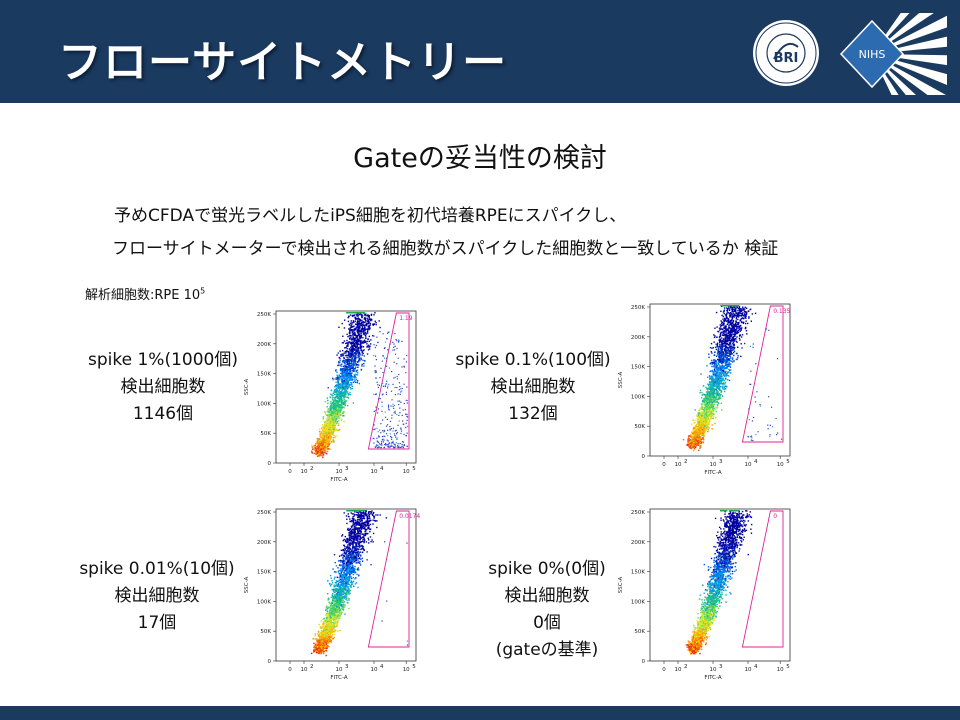 Image resolution: width=960 pixels, height=720 pixels. Describe the element at coordinates (445, 249) in the screenshot. I see `description-line-2: フローサイトメーターで検出される細胞数がスパイクした細胞数と一致しているか 検証` at that location.